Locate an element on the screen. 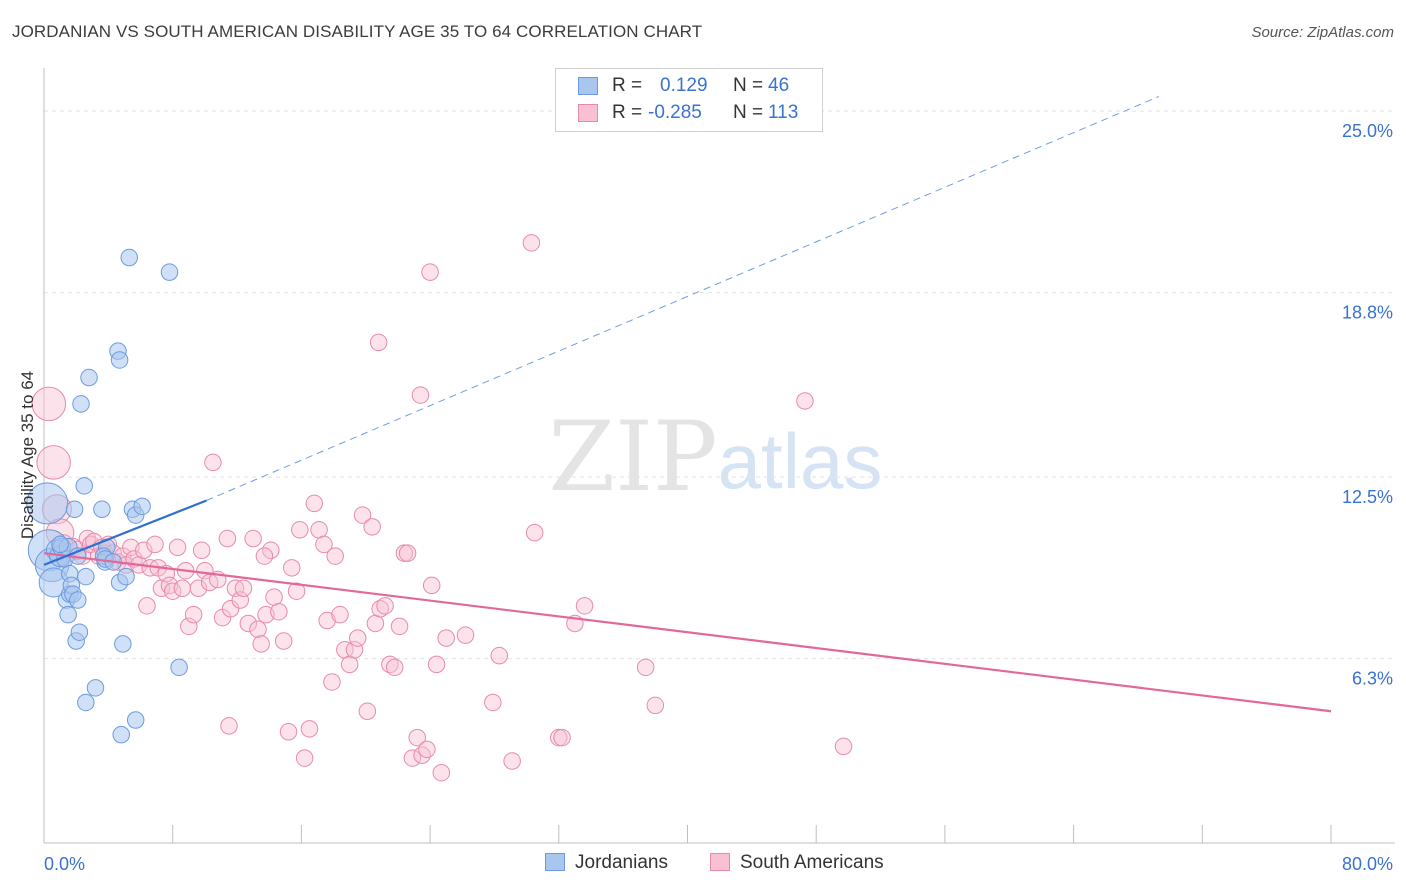  y-tick-label: 18.8% is located at coordinates (1367, 313).